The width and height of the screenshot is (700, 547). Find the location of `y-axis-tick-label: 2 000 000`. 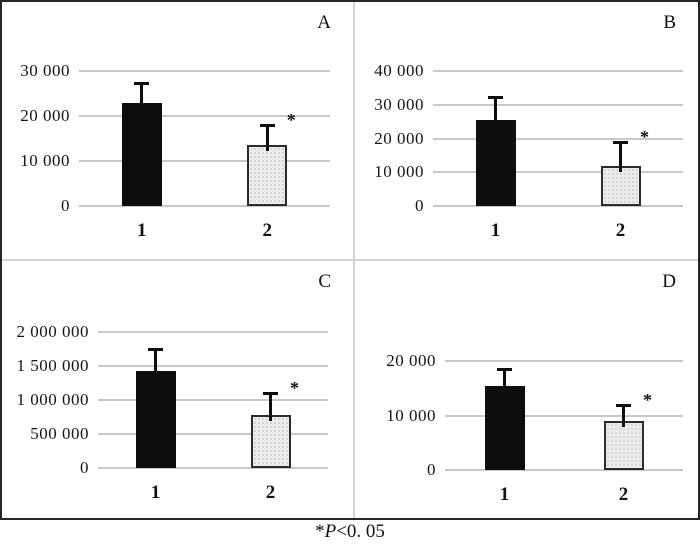

y-axis-tick-label: 2 000 000 is located at coordinates (52, 331).